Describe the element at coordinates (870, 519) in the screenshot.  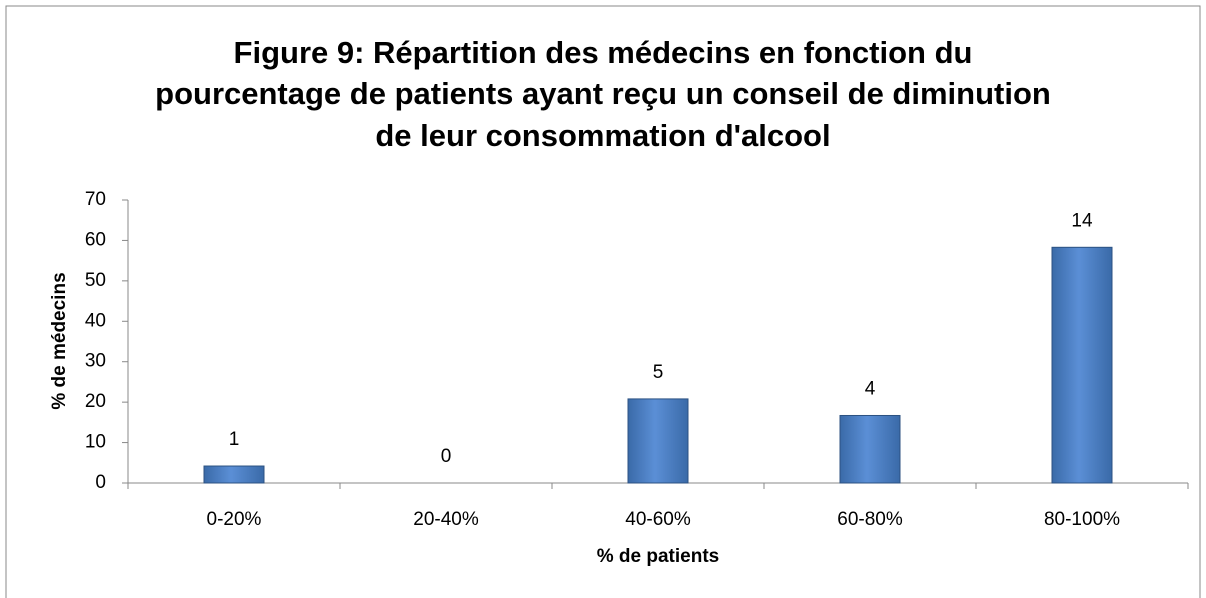
I see `x-tick-label: 60-80%` at that location.